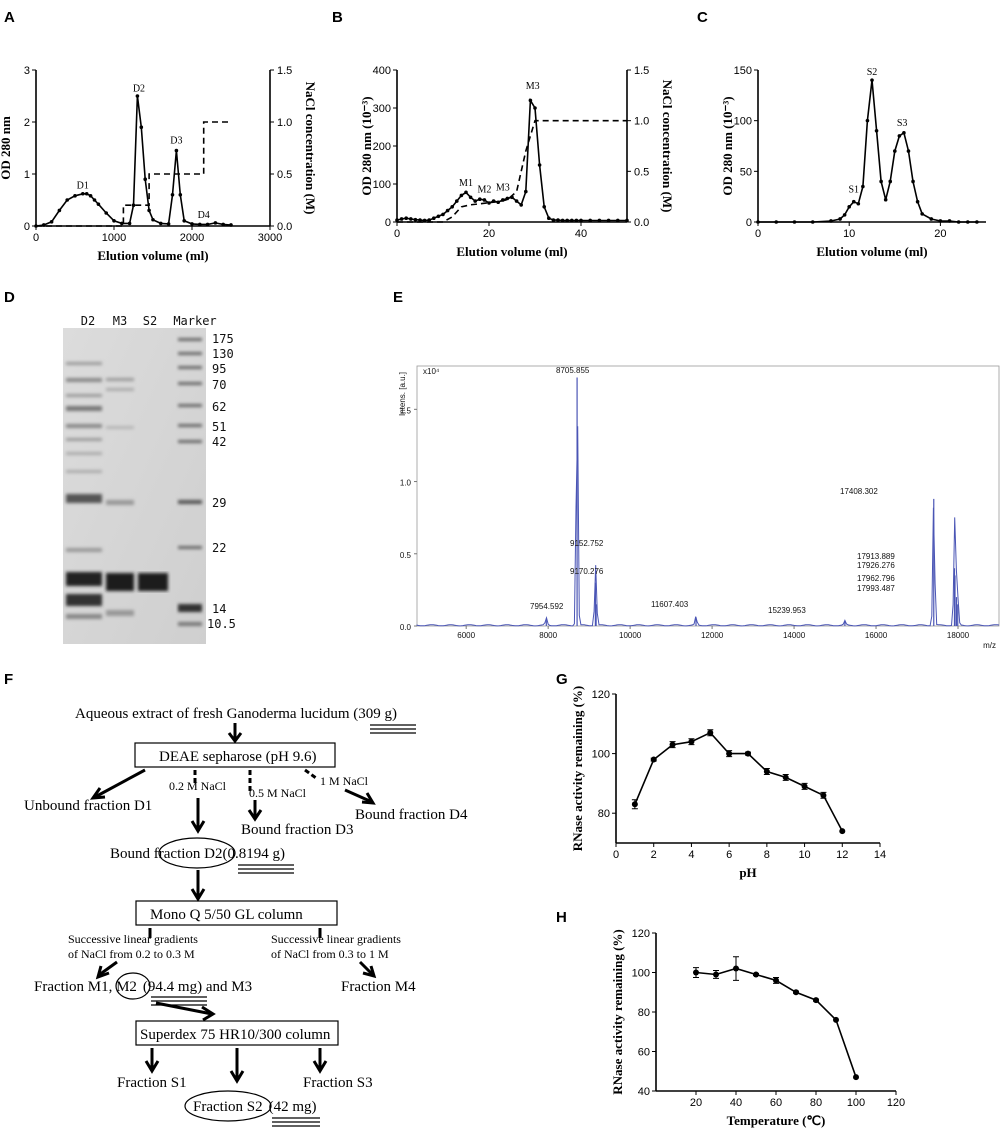 This screenshot has width=1000, height=1143. What do you see at coordinates (297, 830) in the screenshot?
I see `bound-fraction-d3: Bound fraction D3` at bounding box center [297, 830].